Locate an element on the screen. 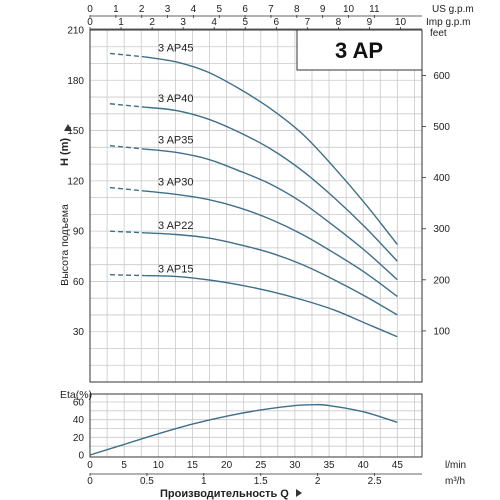 This screenshot has height=500, width=500. us-gpm-unit-label: US g.p.m is located at coordinates (453, 9).